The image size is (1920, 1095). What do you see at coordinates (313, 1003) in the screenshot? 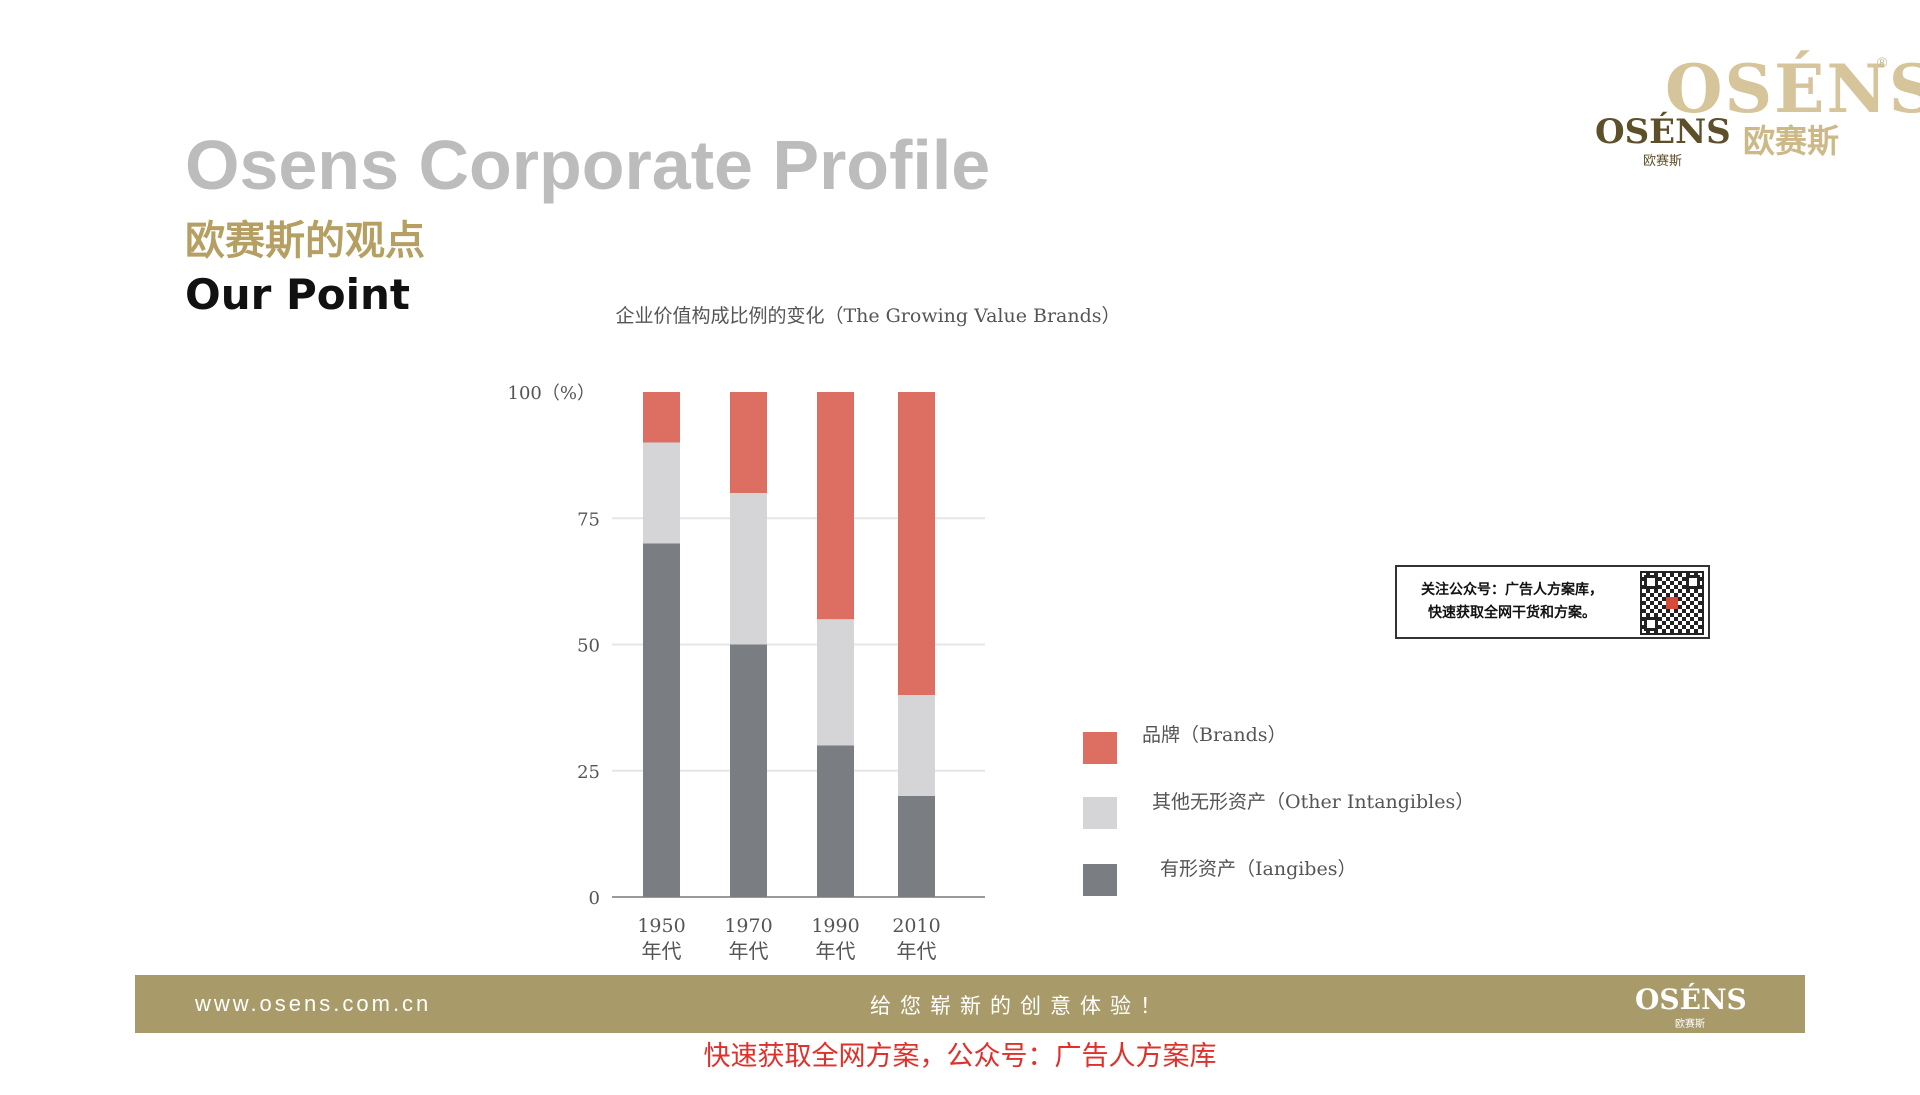
I see `footer-url-link: www.osens.com.cn` at bounding box center [313, 1003].